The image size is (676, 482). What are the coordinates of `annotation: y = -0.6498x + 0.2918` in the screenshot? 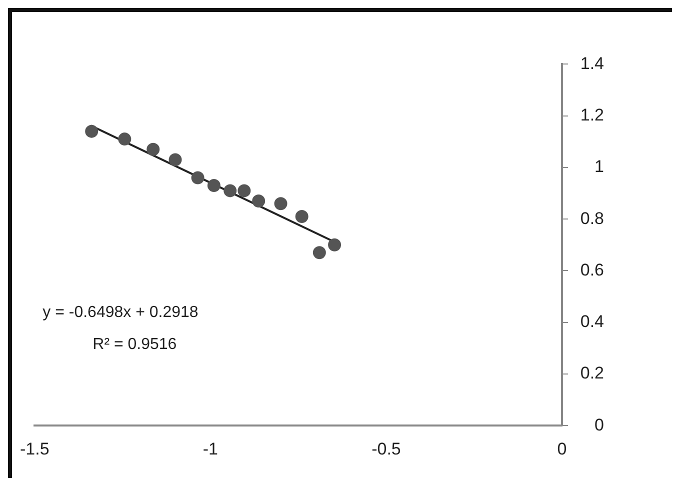 It's located at (120, 313).